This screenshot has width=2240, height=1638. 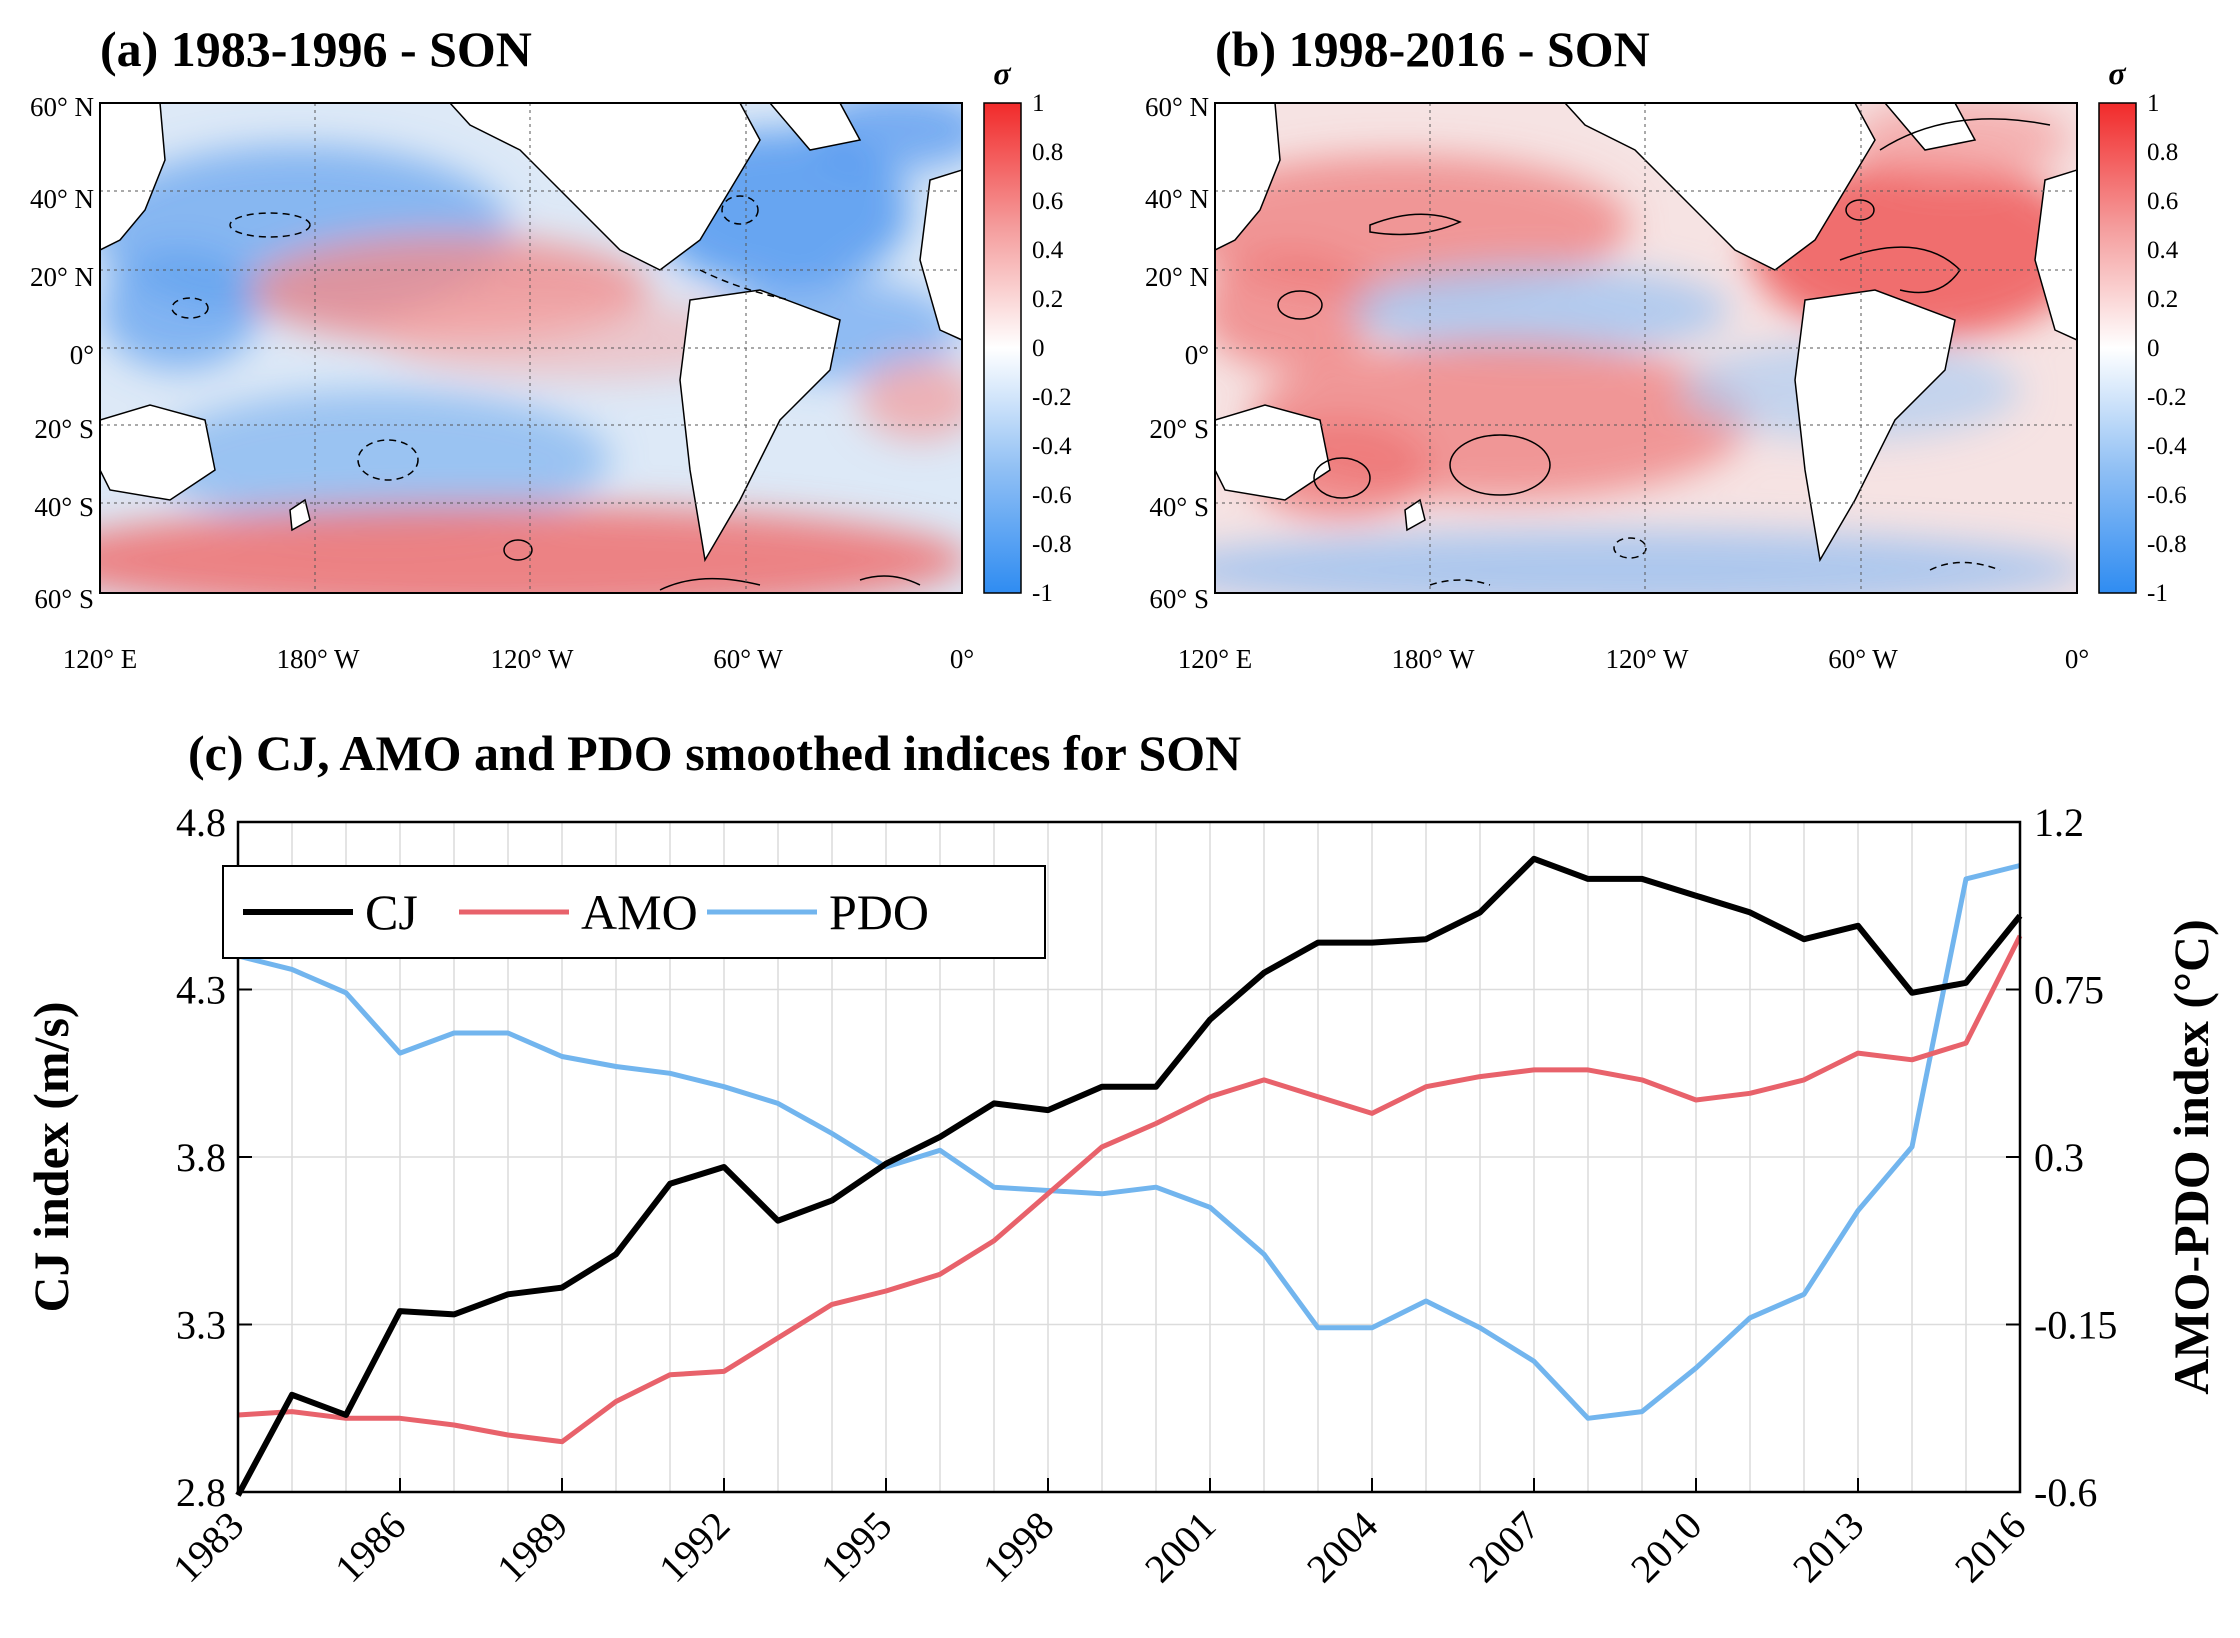 I want to click on map-b-lon-label: 60° W, so click(x=1863, y=659).